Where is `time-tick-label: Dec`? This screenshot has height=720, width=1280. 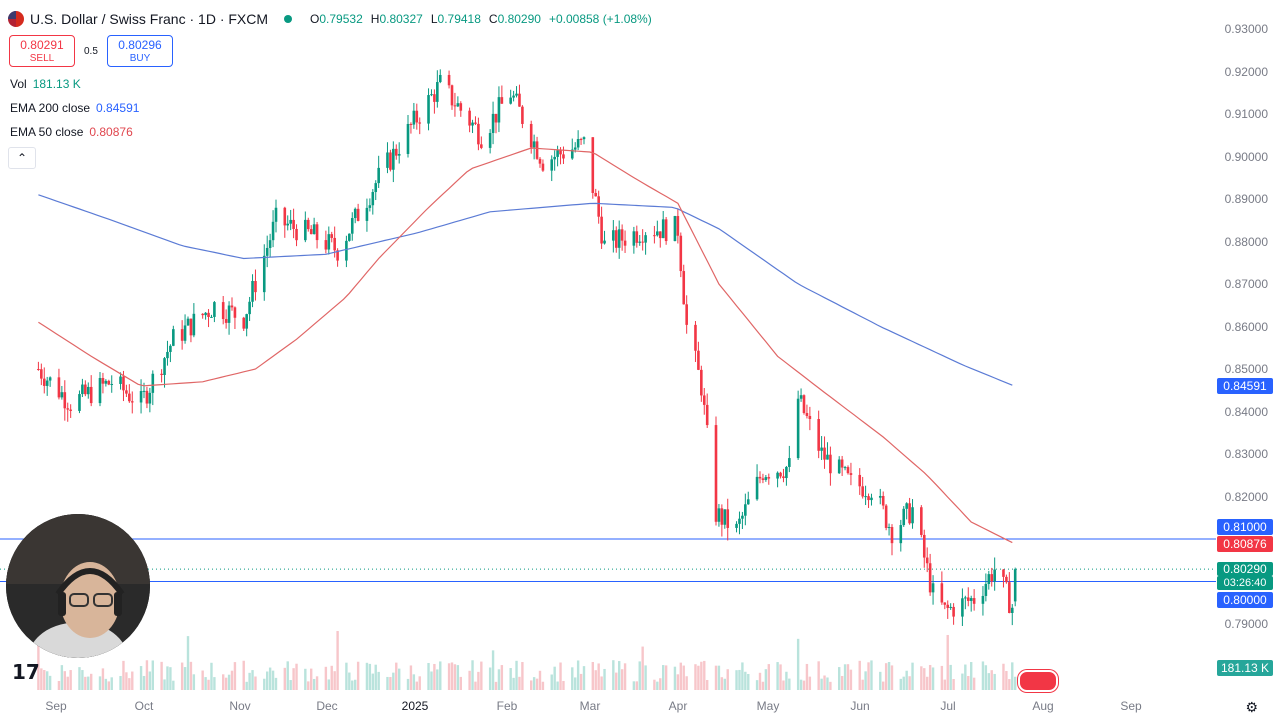
time-tick-label: Dec is located at coordinates (327, 706).